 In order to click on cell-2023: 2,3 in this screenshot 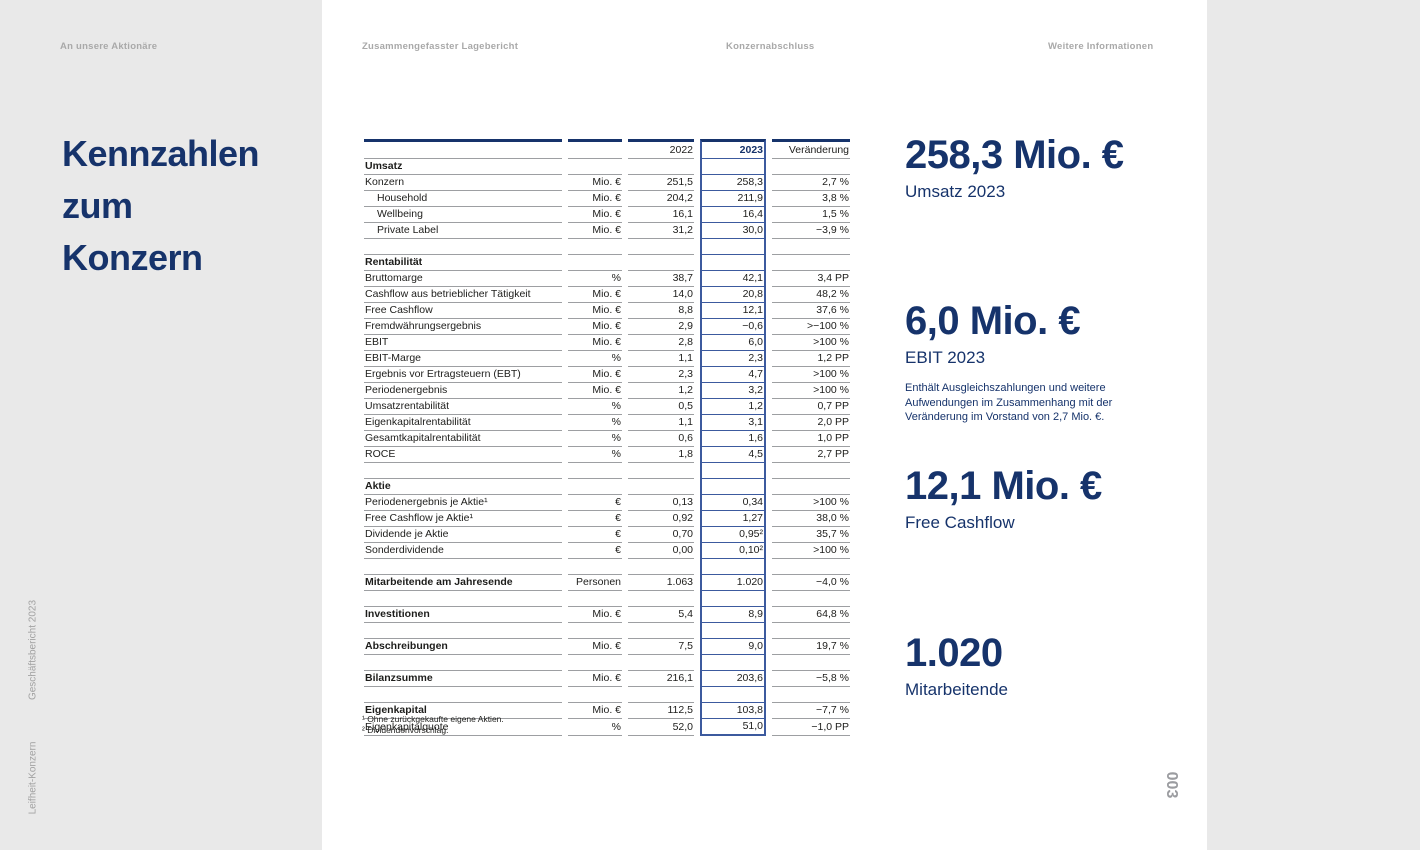, I will do `click(733, 359)`.